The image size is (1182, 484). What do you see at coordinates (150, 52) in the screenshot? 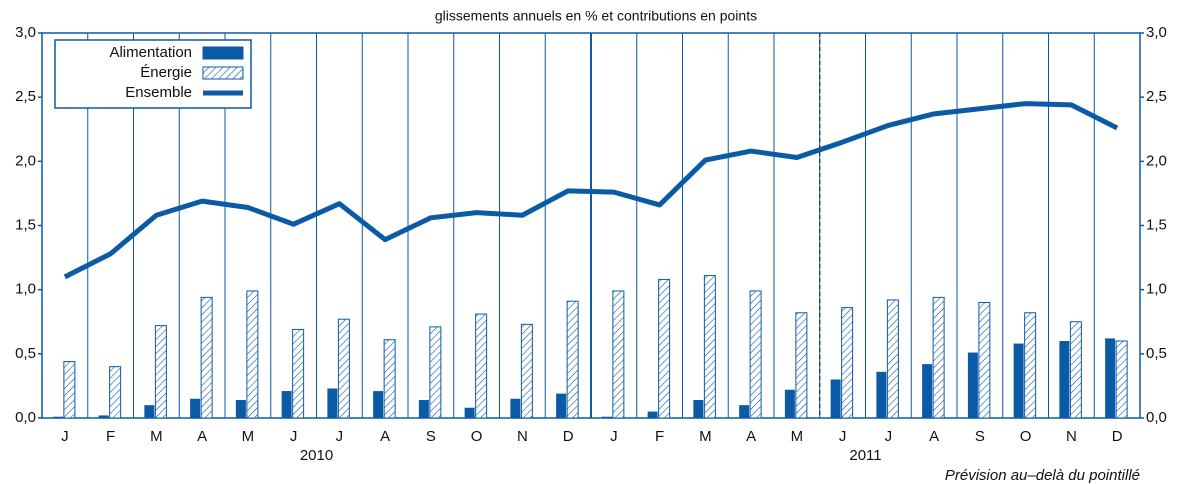
I see `legend-label: Alimentation` at bounding box center [150, 52].